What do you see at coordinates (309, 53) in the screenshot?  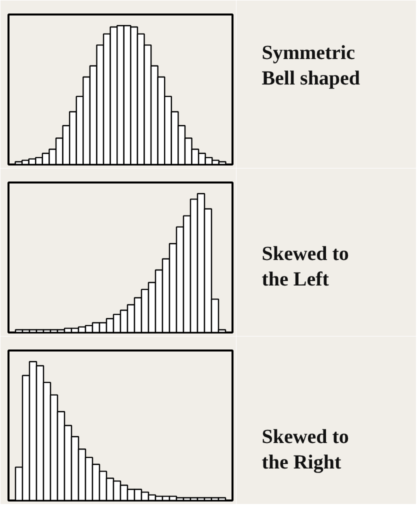 I see `text: Symmetric` at bounding box center [309, 53].